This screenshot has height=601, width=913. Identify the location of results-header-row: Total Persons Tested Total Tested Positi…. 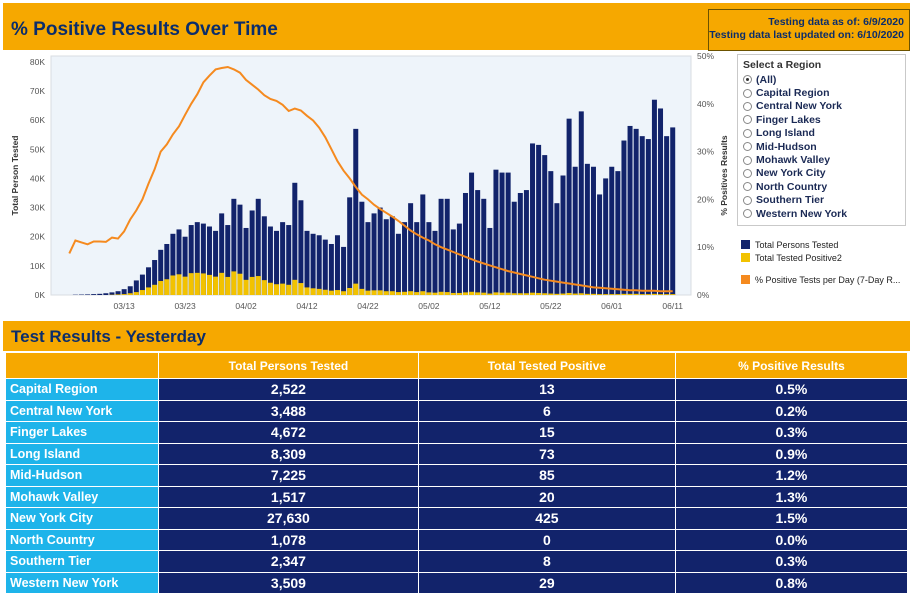
(457, 365).